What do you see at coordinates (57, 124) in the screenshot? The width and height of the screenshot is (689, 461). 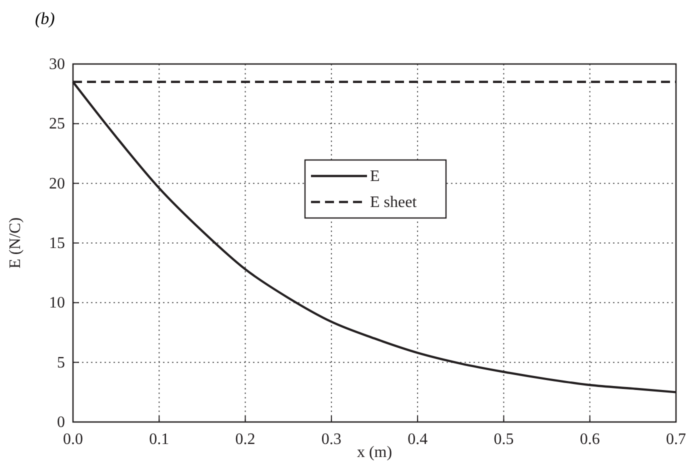 I see `y-tick-label: 25` at bounding box center [57, 124].